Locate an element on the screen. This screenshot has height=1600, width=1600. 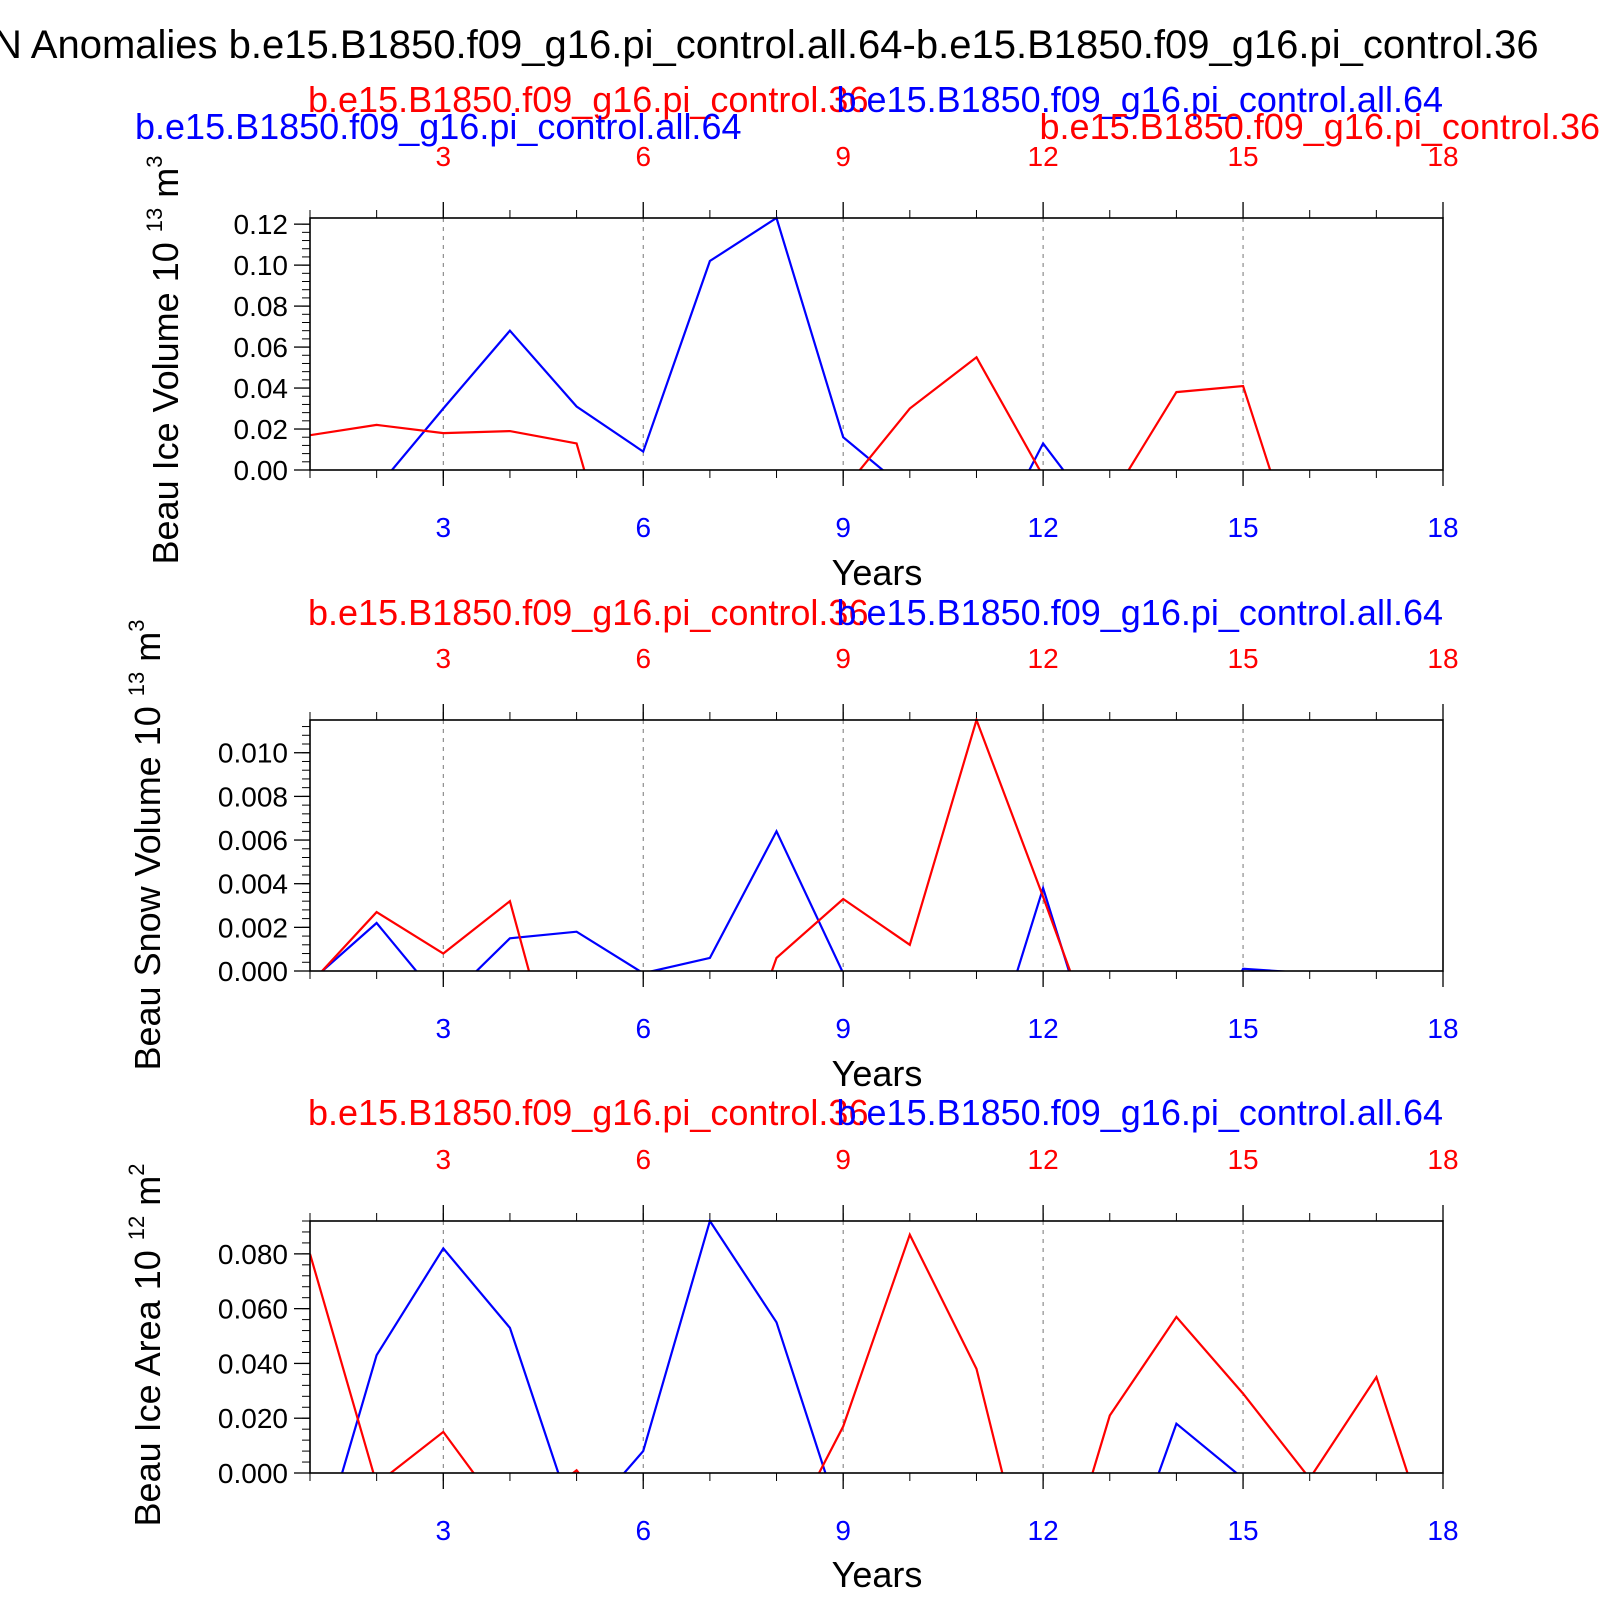
y-tick-label: 0.02 is located at coordinates (261, 429).